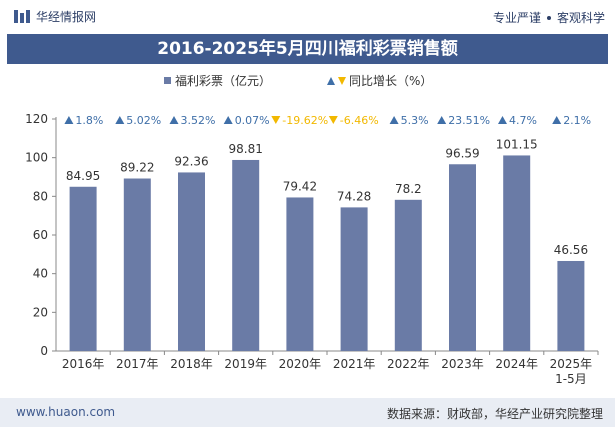 The height and width of the screenshot is (427, 615). What do you see at coordinates (245, 364) in the screenshot?
I see `x-tick-label: 2019年` at bounding box center [245, 364].